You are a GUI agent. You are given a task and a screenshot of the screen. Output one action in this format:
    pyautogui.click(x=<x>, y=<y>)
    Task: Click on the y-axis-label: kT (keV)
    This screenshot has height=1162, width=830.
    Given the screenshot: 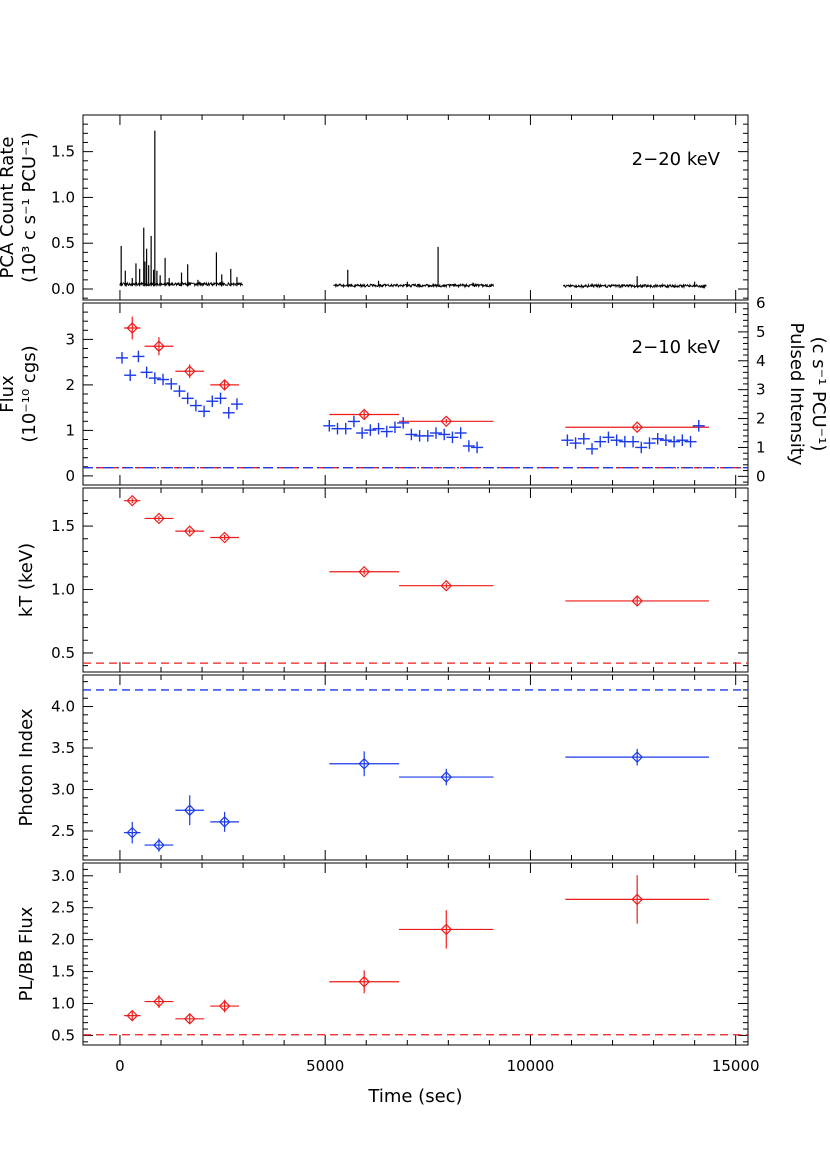 What is the action you would take?
    pyautogui.click(x=26, y=580)
    